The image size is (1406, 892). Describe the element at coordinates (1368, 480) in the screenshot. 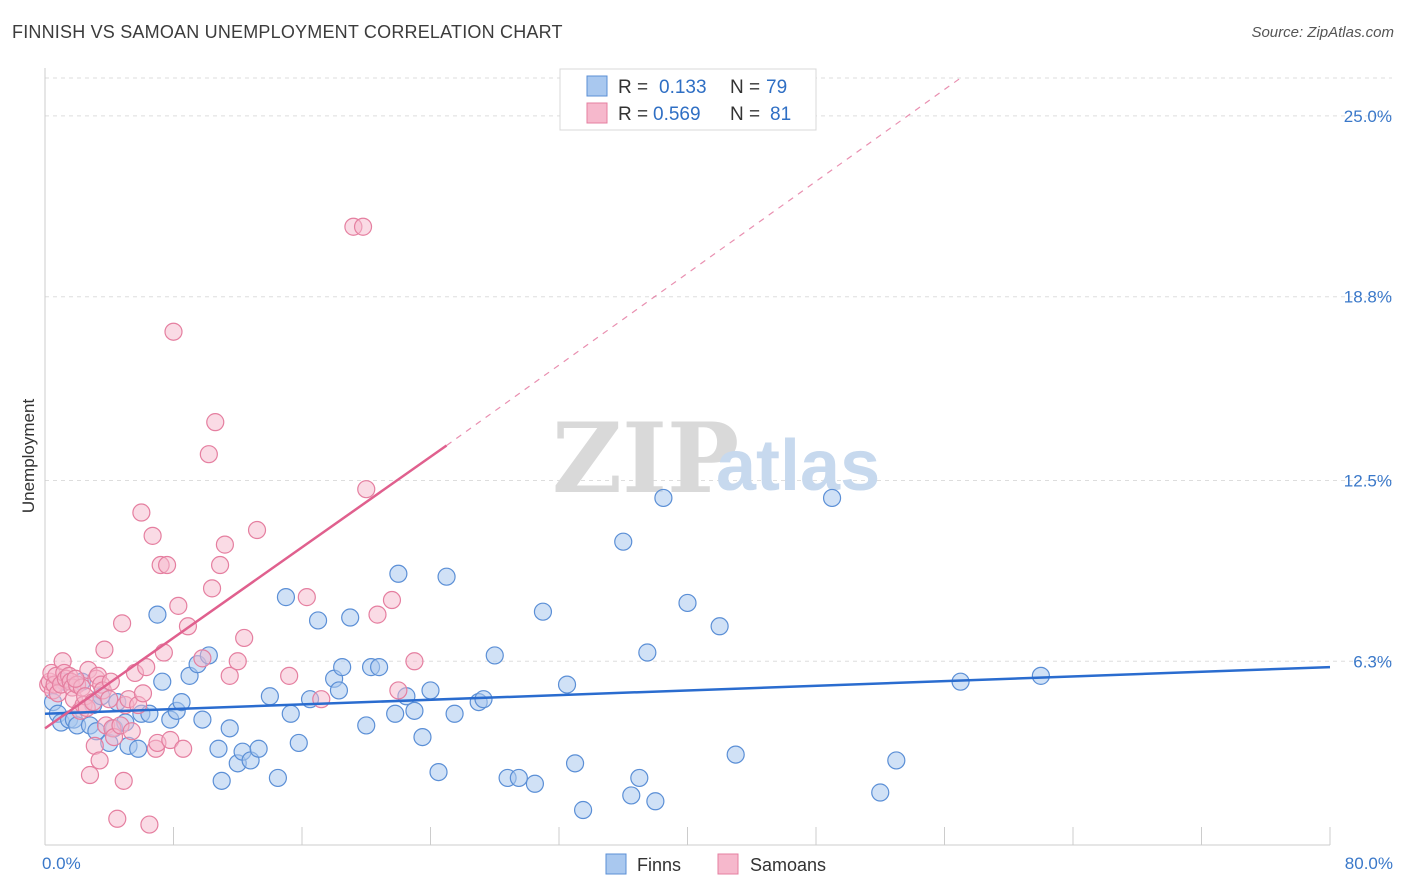

I see `y-tick-label: 12.5%` at that location.